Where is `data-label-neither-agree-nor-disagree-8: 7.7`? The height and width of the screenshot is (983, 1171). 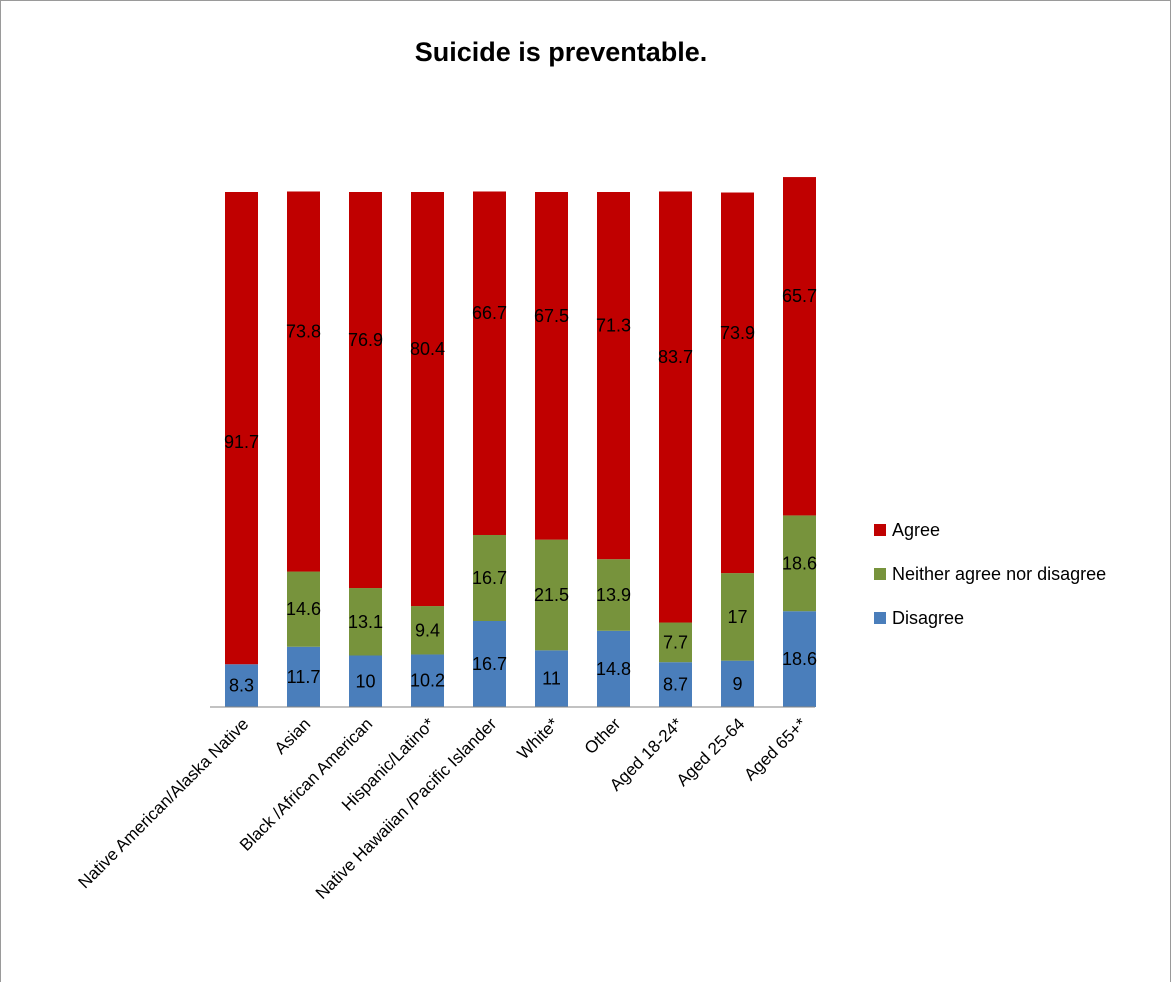
data-label-neither-agree-nor-disagree-8: 7.7 is located at coordinates (675, 642).